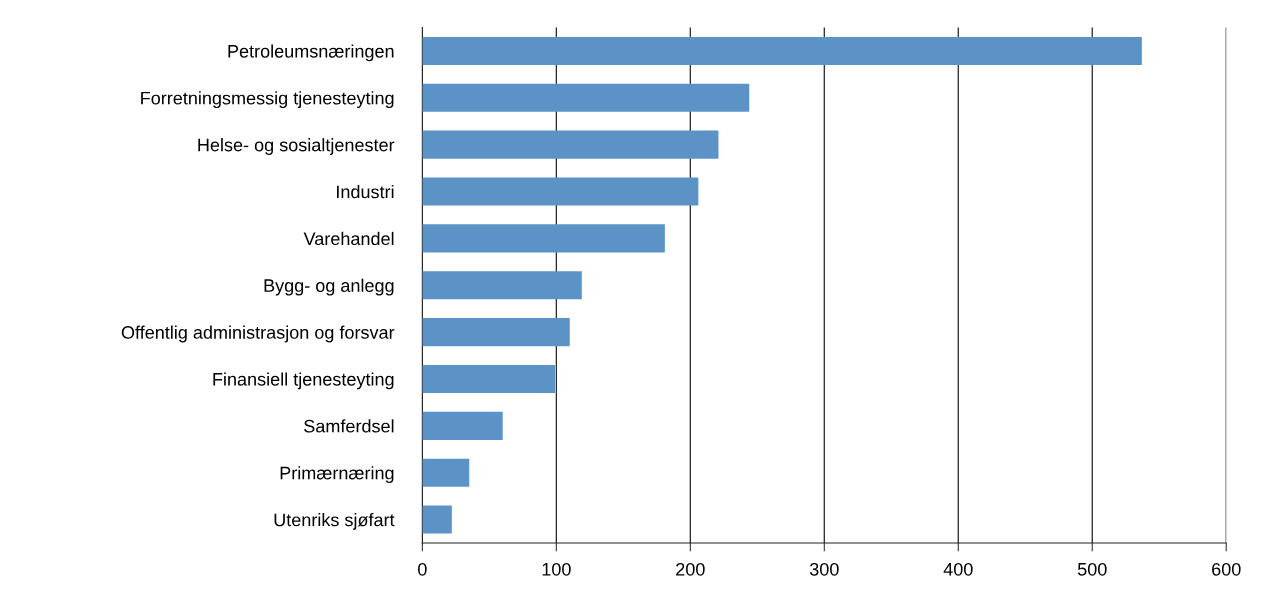  I want to click on y-tick-label: Petroleumsnæringen, so click(311, 53).